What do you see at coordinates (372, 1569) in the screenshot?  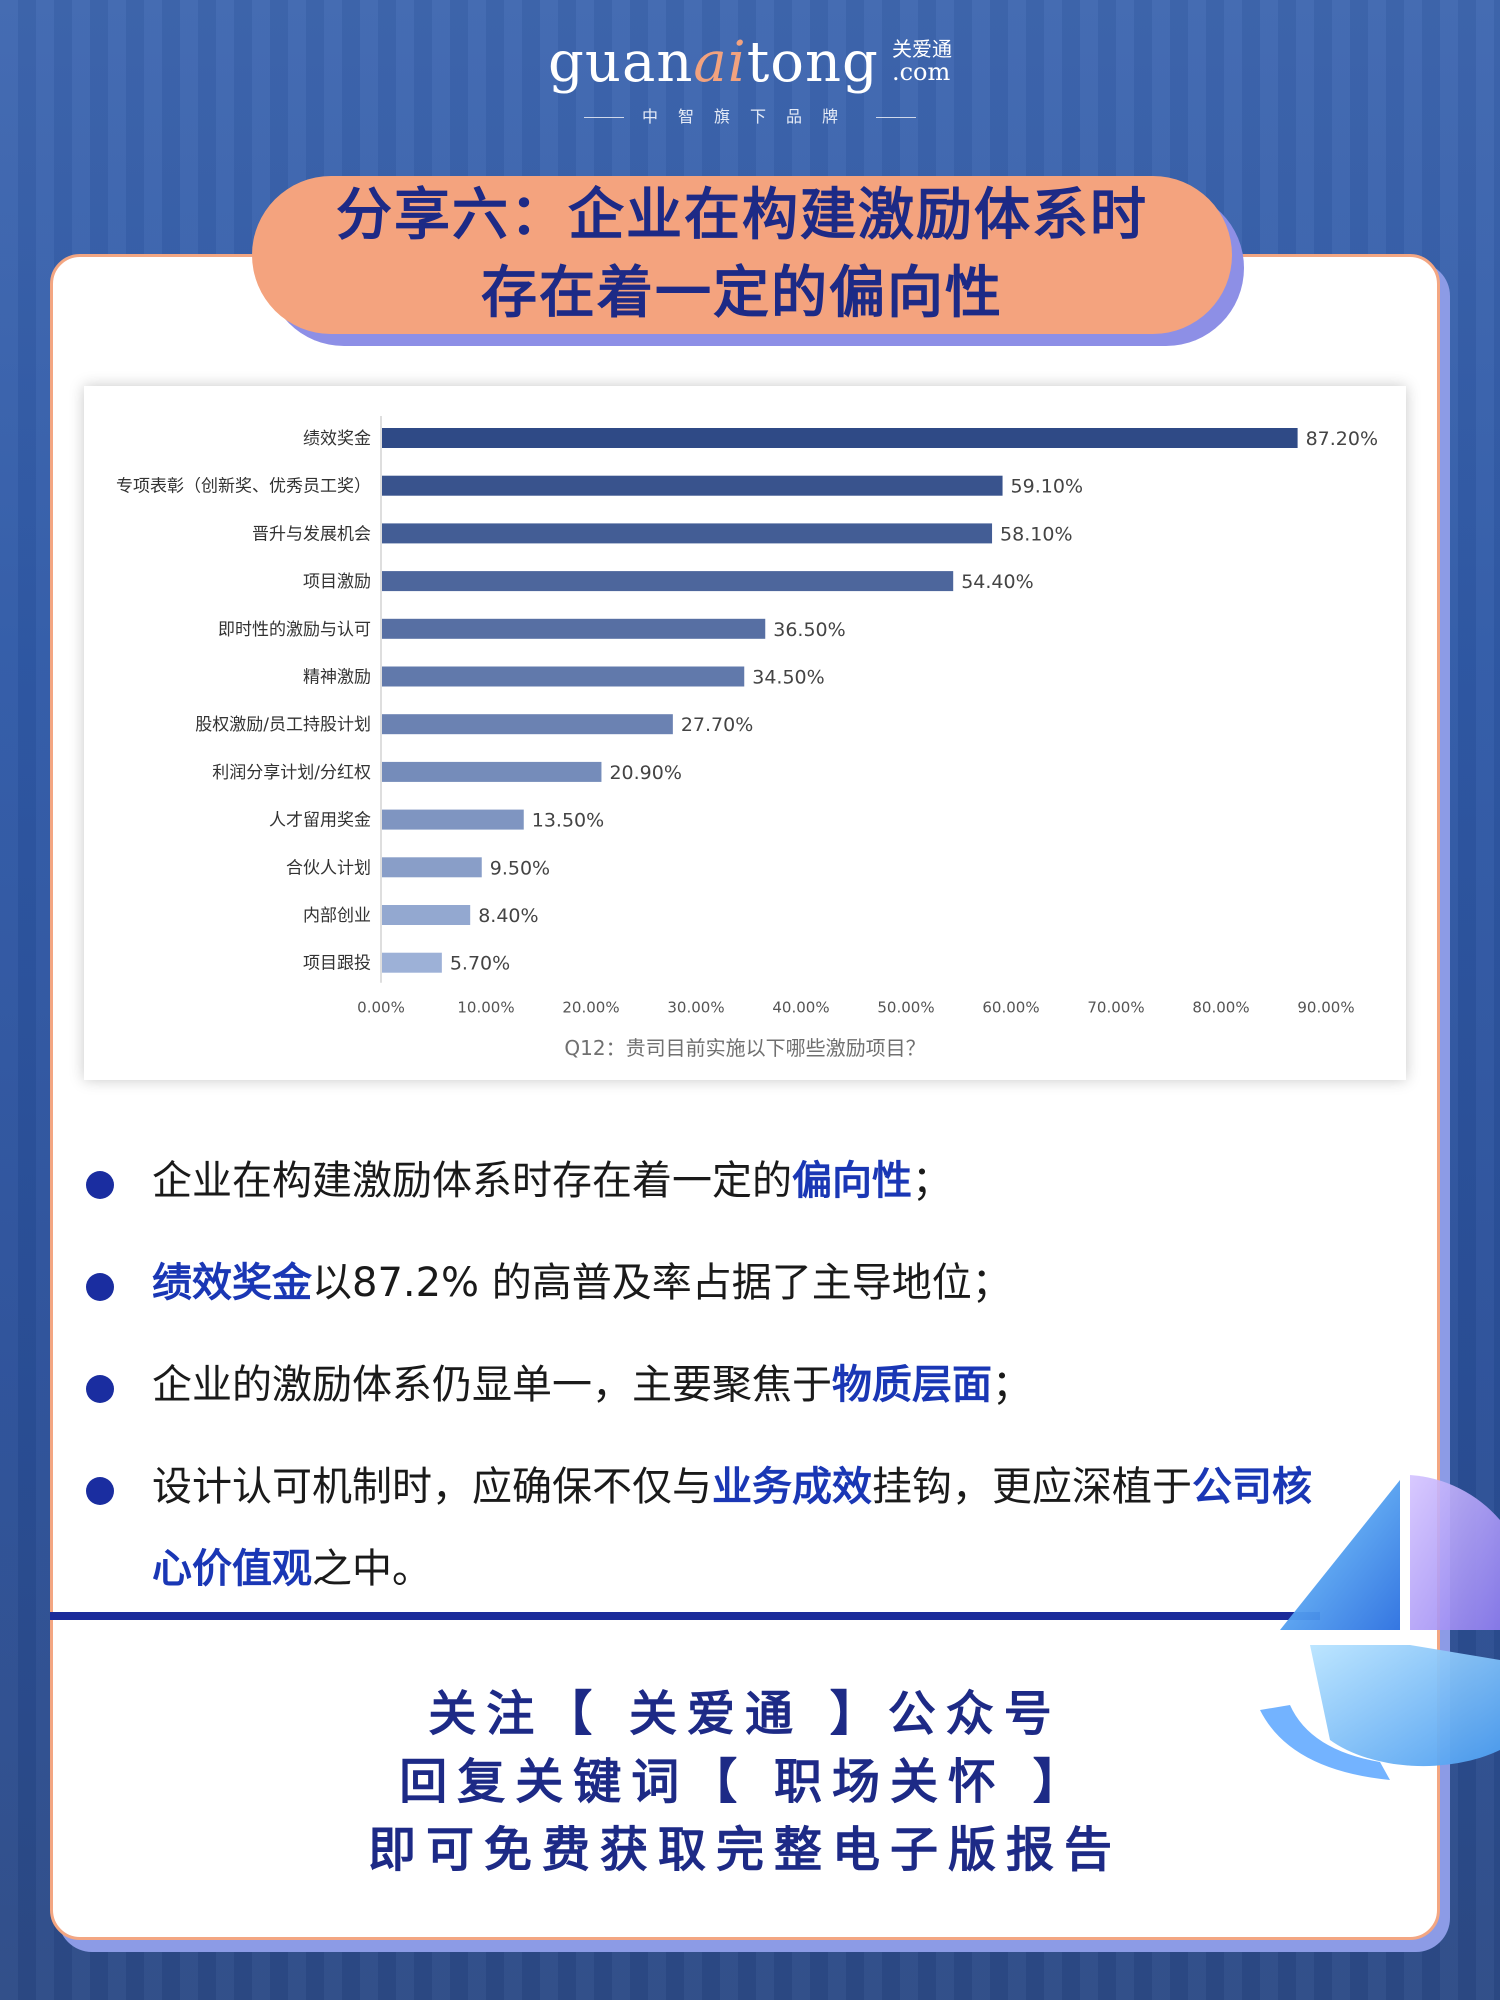 I see `bullet-text: 之中。` at bounding box center [372, 1569].